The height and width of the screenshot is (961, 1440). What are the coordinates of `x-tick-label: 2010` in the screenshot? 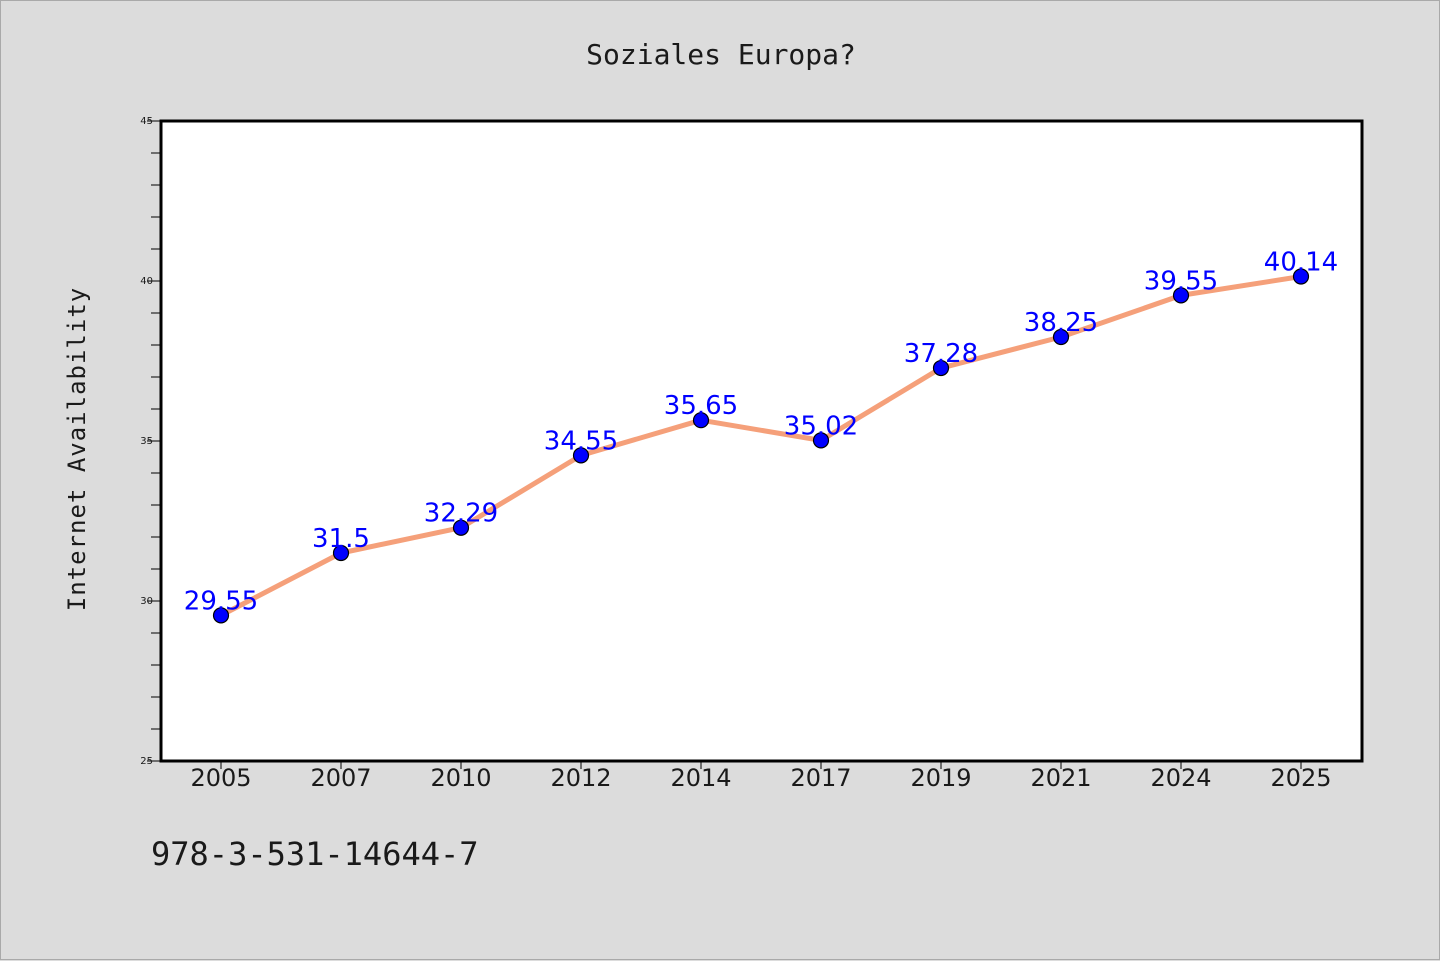 It's located at (460, 778).